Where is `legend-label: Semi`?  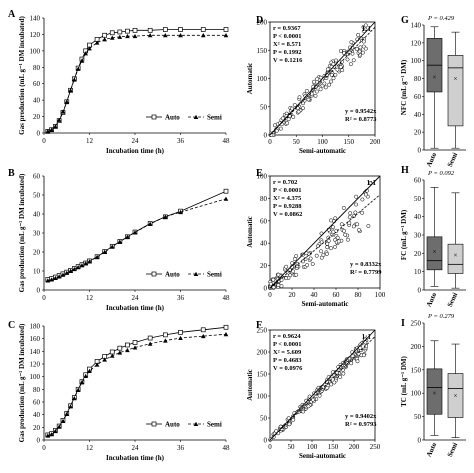
legend-label: Semi is located at coordinates (214, 275).